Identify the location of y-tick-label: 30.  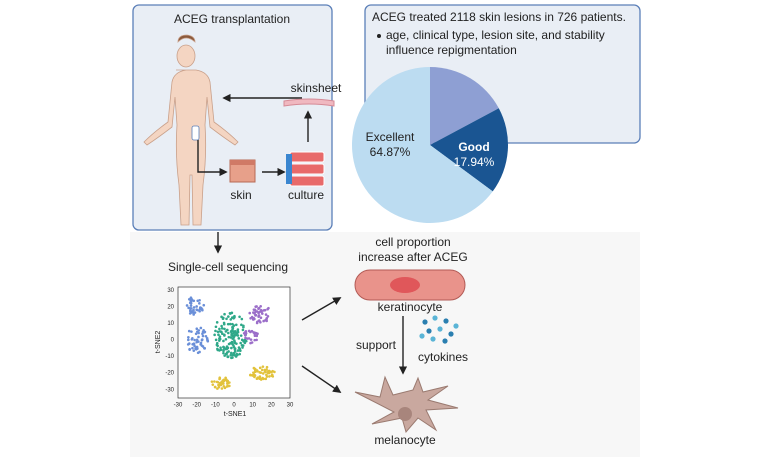
(170, 291).